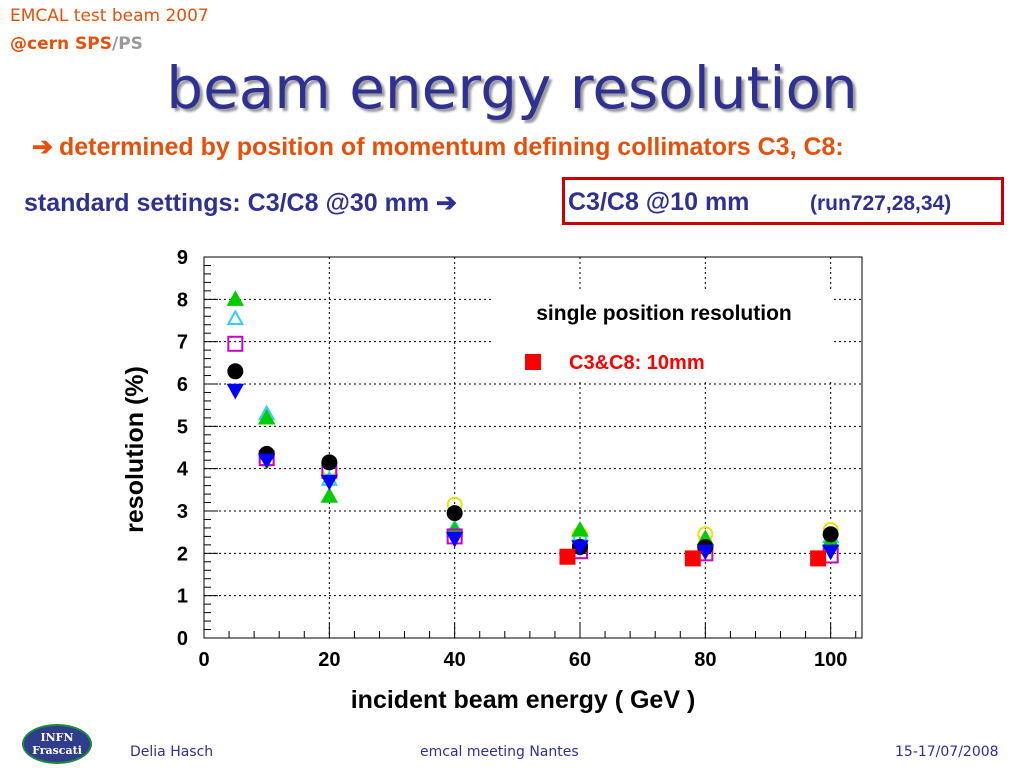  I want to click on y-tick-label: 8, so click(182, 300).